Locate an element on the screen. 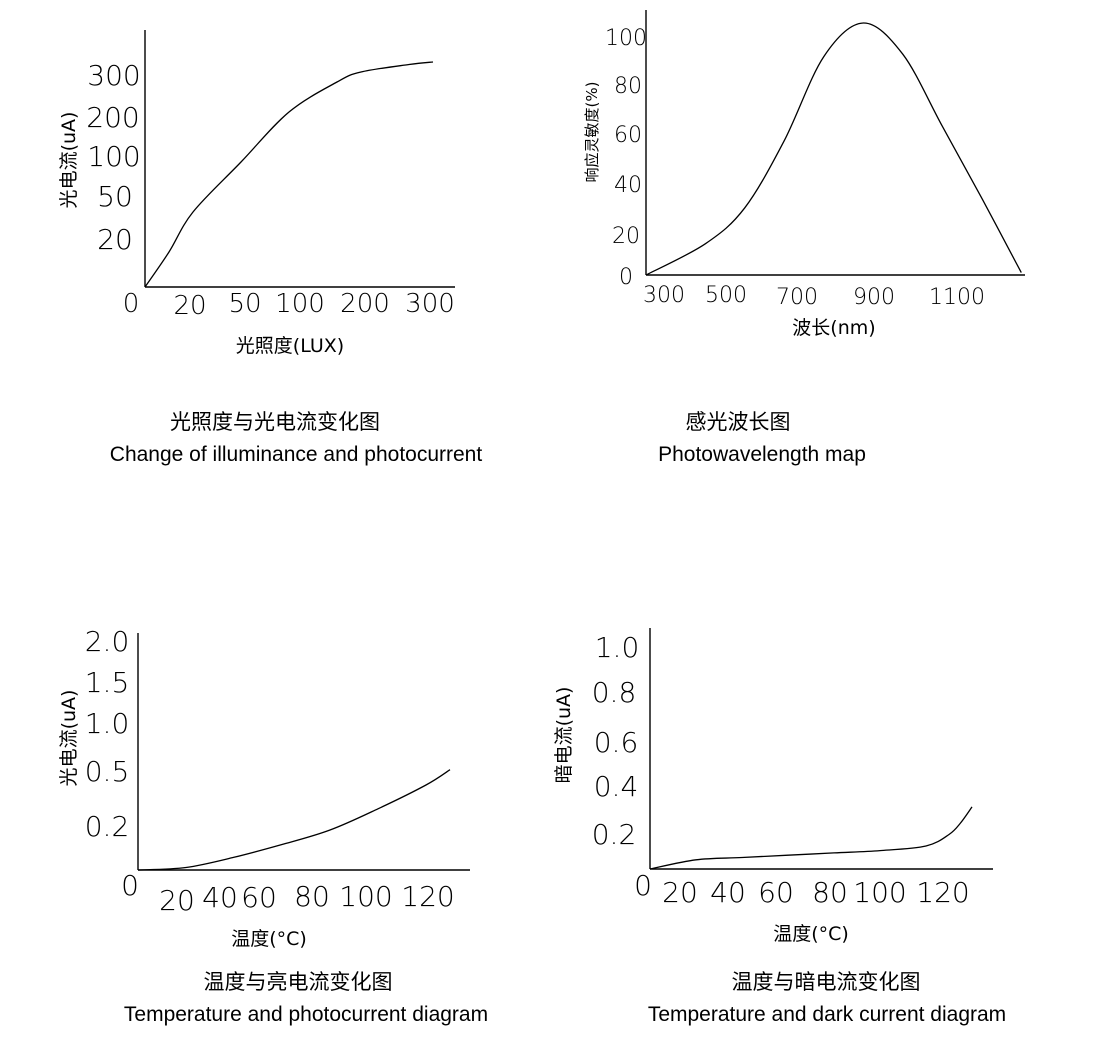 This screenshot has height=1059, width=1110. x-tick-label: 1100 is located at coordinates (957, 297).